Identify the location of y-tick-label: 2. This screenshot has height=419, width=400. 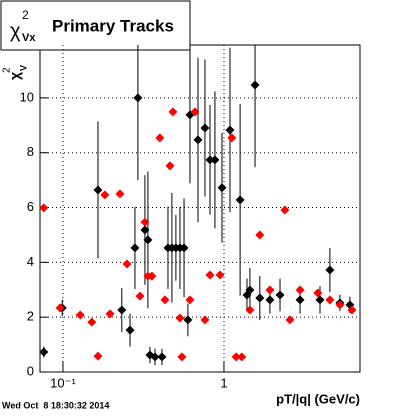
(30, 316).